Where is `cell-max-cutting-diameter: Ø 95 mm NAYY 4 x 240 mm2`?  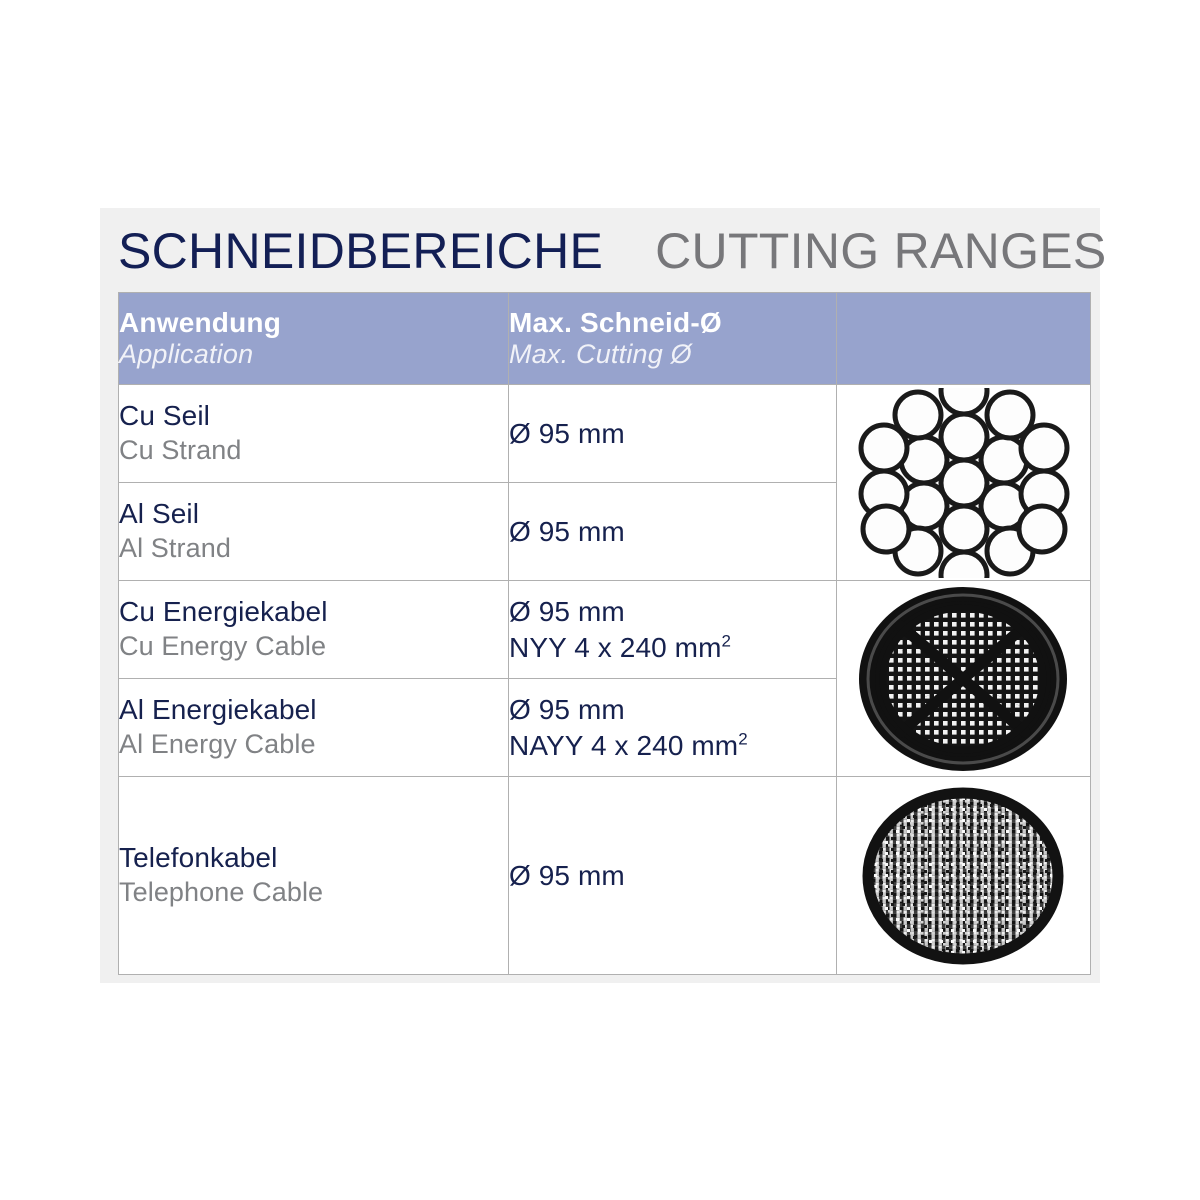
cell-max-cutting-diameter: Ø 95 mm NAYY 4 x 240 mm2 is located at coordinates (672, 727).